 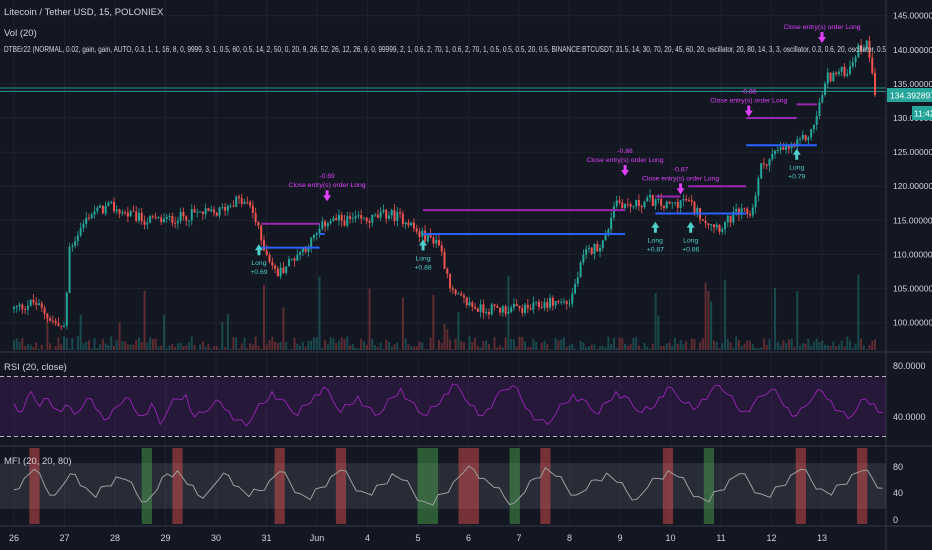 What do you see at coordinates (895, 520) in the screenshot?
I see `mfi-tick-0: 0` at bounding box center [895, 520].